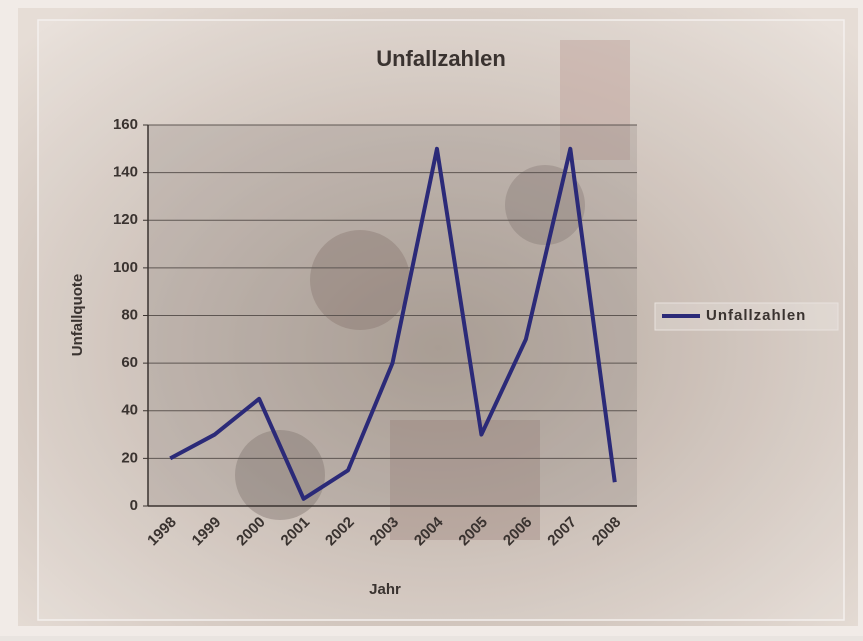 This screenshot has width=863, height=641. Describe the element at coordinates (134, 505) in the screenshot. I see `y-tick-label: 0` at that location.